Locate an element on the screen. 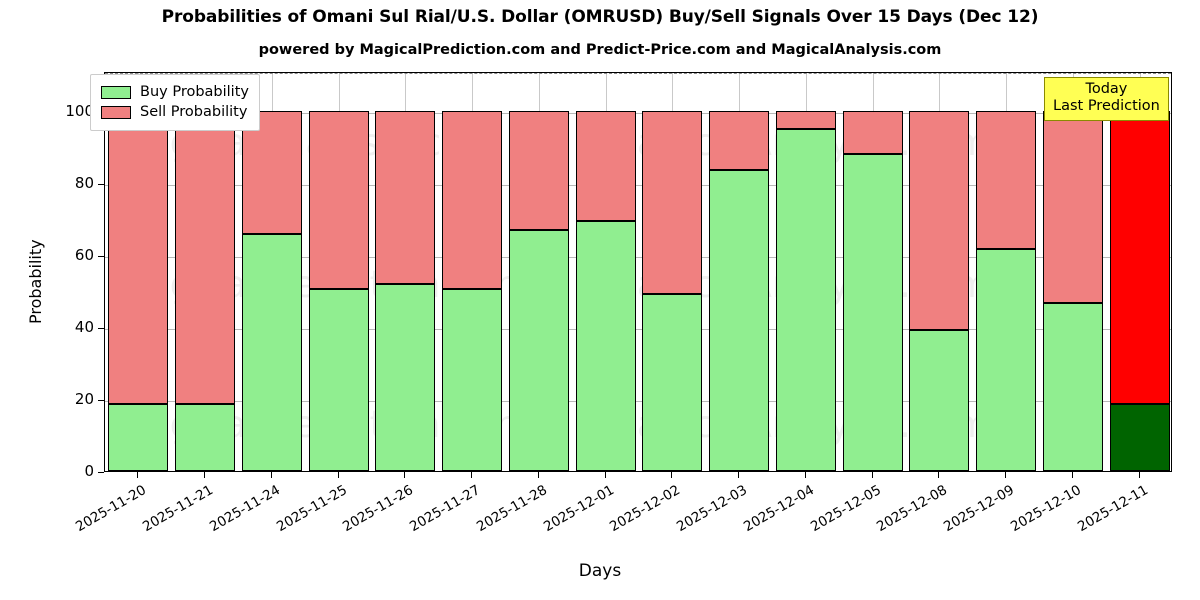 The image size is (1200, 600). last-prediction-label: Last Prediction is located at coordinates (1106, 106).